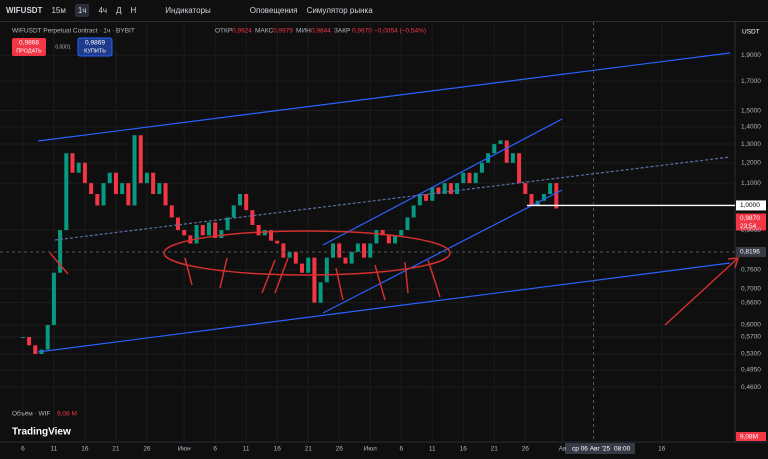  What do you see at coordinates (95, 51) in the screenshot?
I see `buy-label: КУПИТЬ` at bounding box center [95, 51].